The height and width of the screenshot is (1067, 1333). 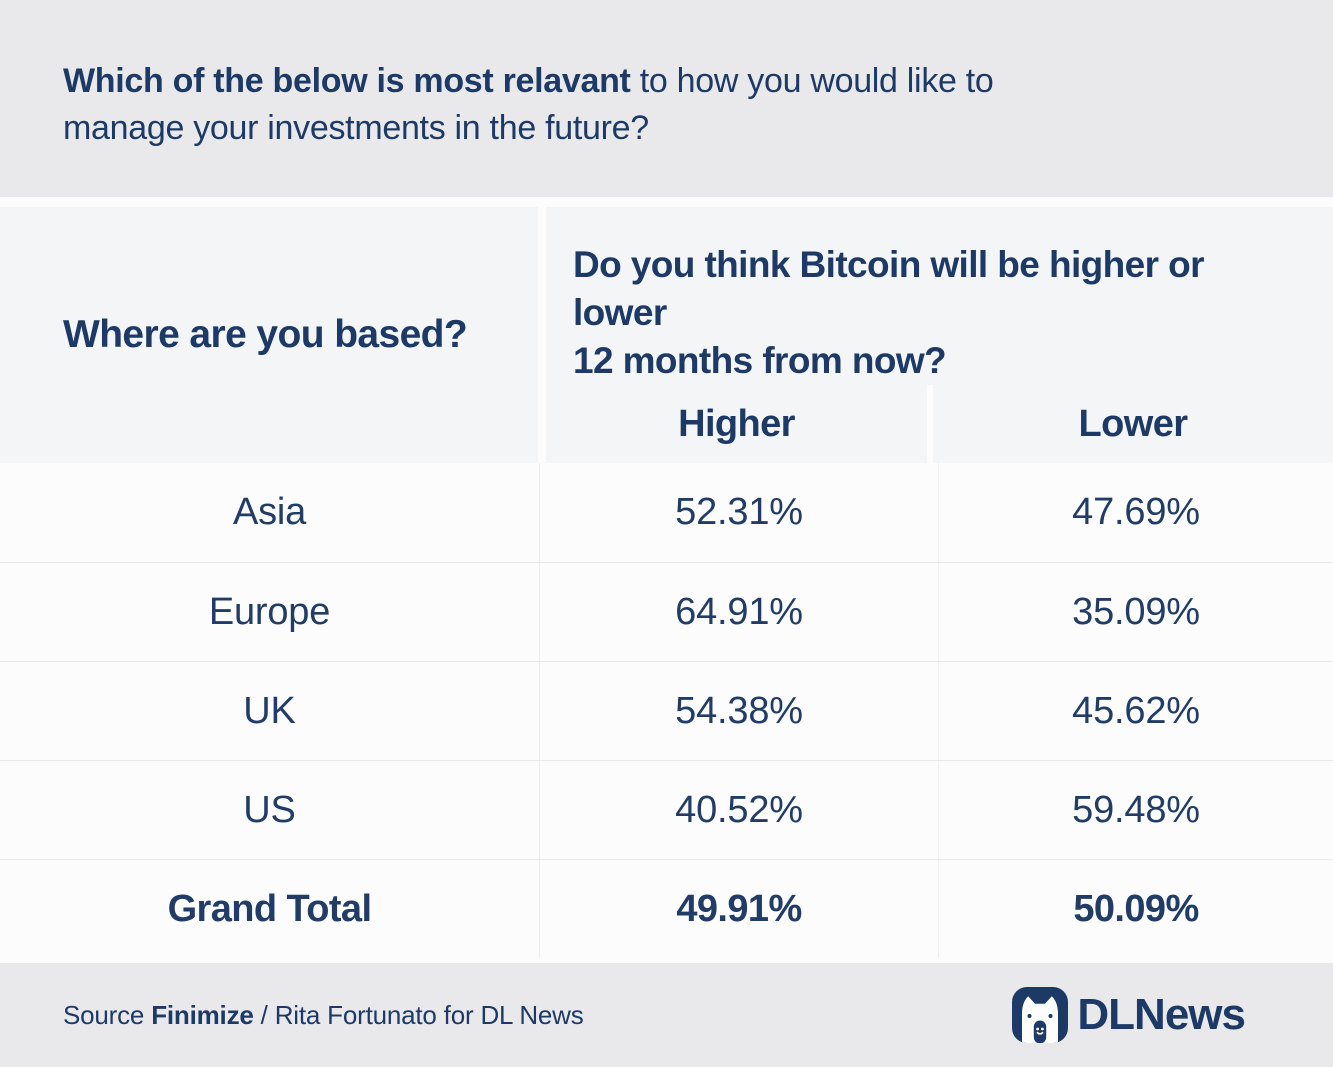 What do you see at coordinates (739, 909) in the screenshot?
I see `higher-value: 49.91%` at bounding box center [739, 909].